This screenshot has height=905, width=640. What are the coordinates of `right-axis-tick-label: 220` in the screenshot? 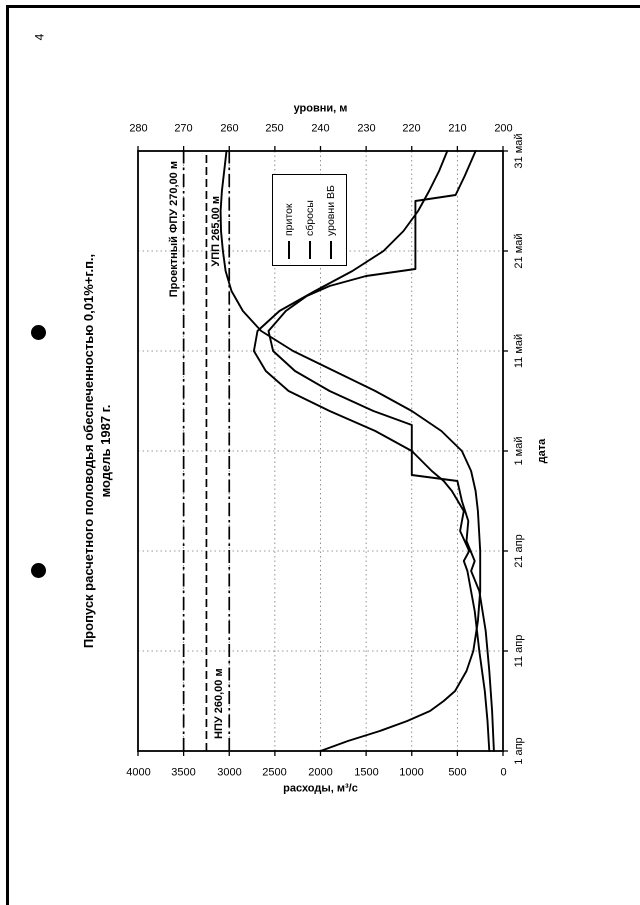 It's located at (411, 128).